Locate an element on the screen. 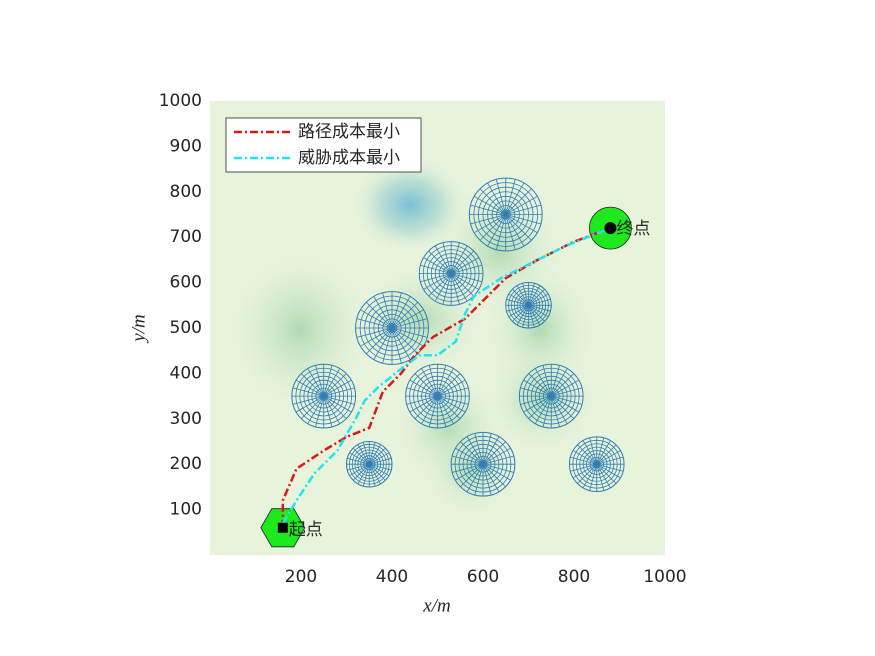  start-label: 起点 is located at coordinates (306, 530).